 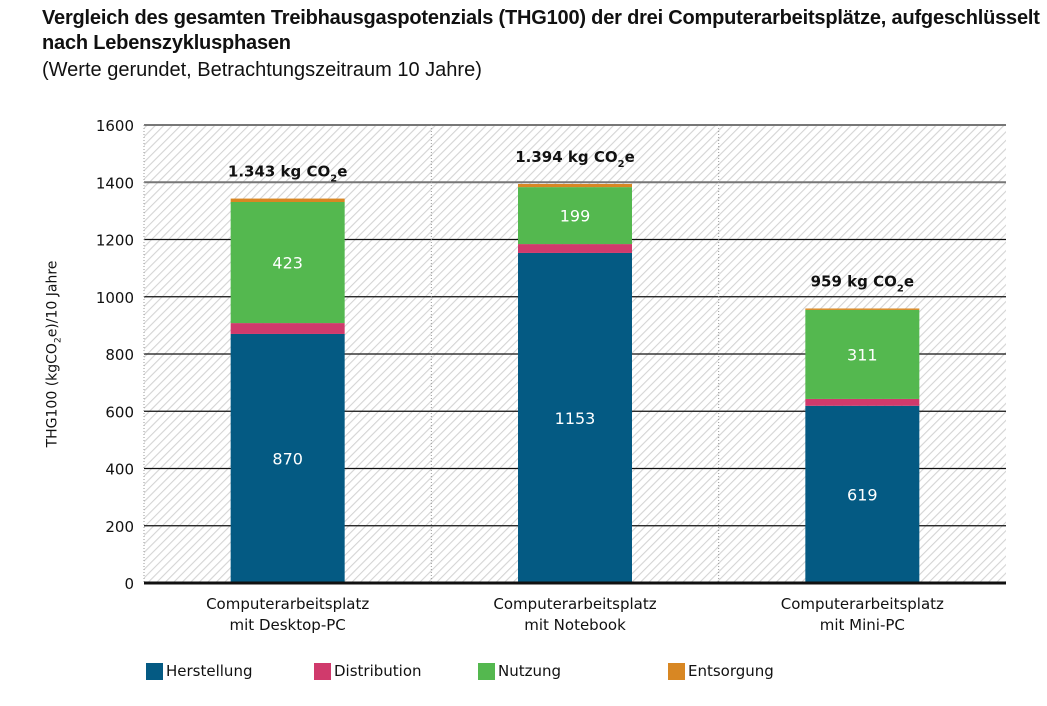 What do you see at coordinates (115, 241) in the screenshot?
I see `y-tick-label: 1200` at bounding box center [115, 241].